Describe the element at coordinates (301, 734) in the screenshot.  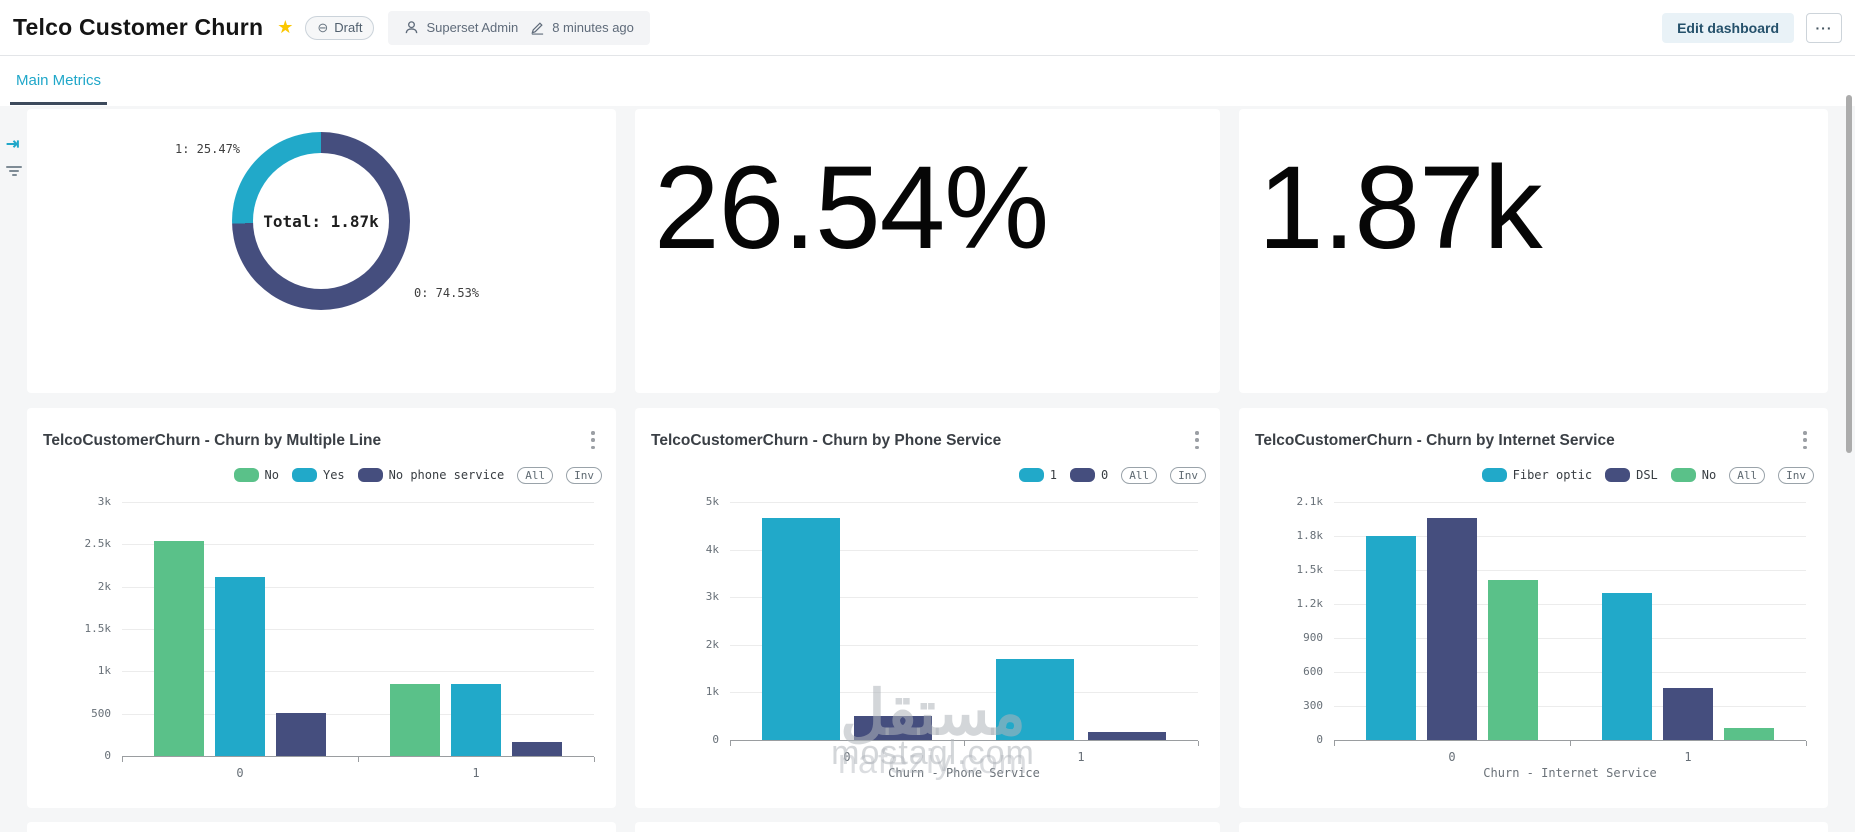
I see `bar-no-phone-service-cat0` at that location.